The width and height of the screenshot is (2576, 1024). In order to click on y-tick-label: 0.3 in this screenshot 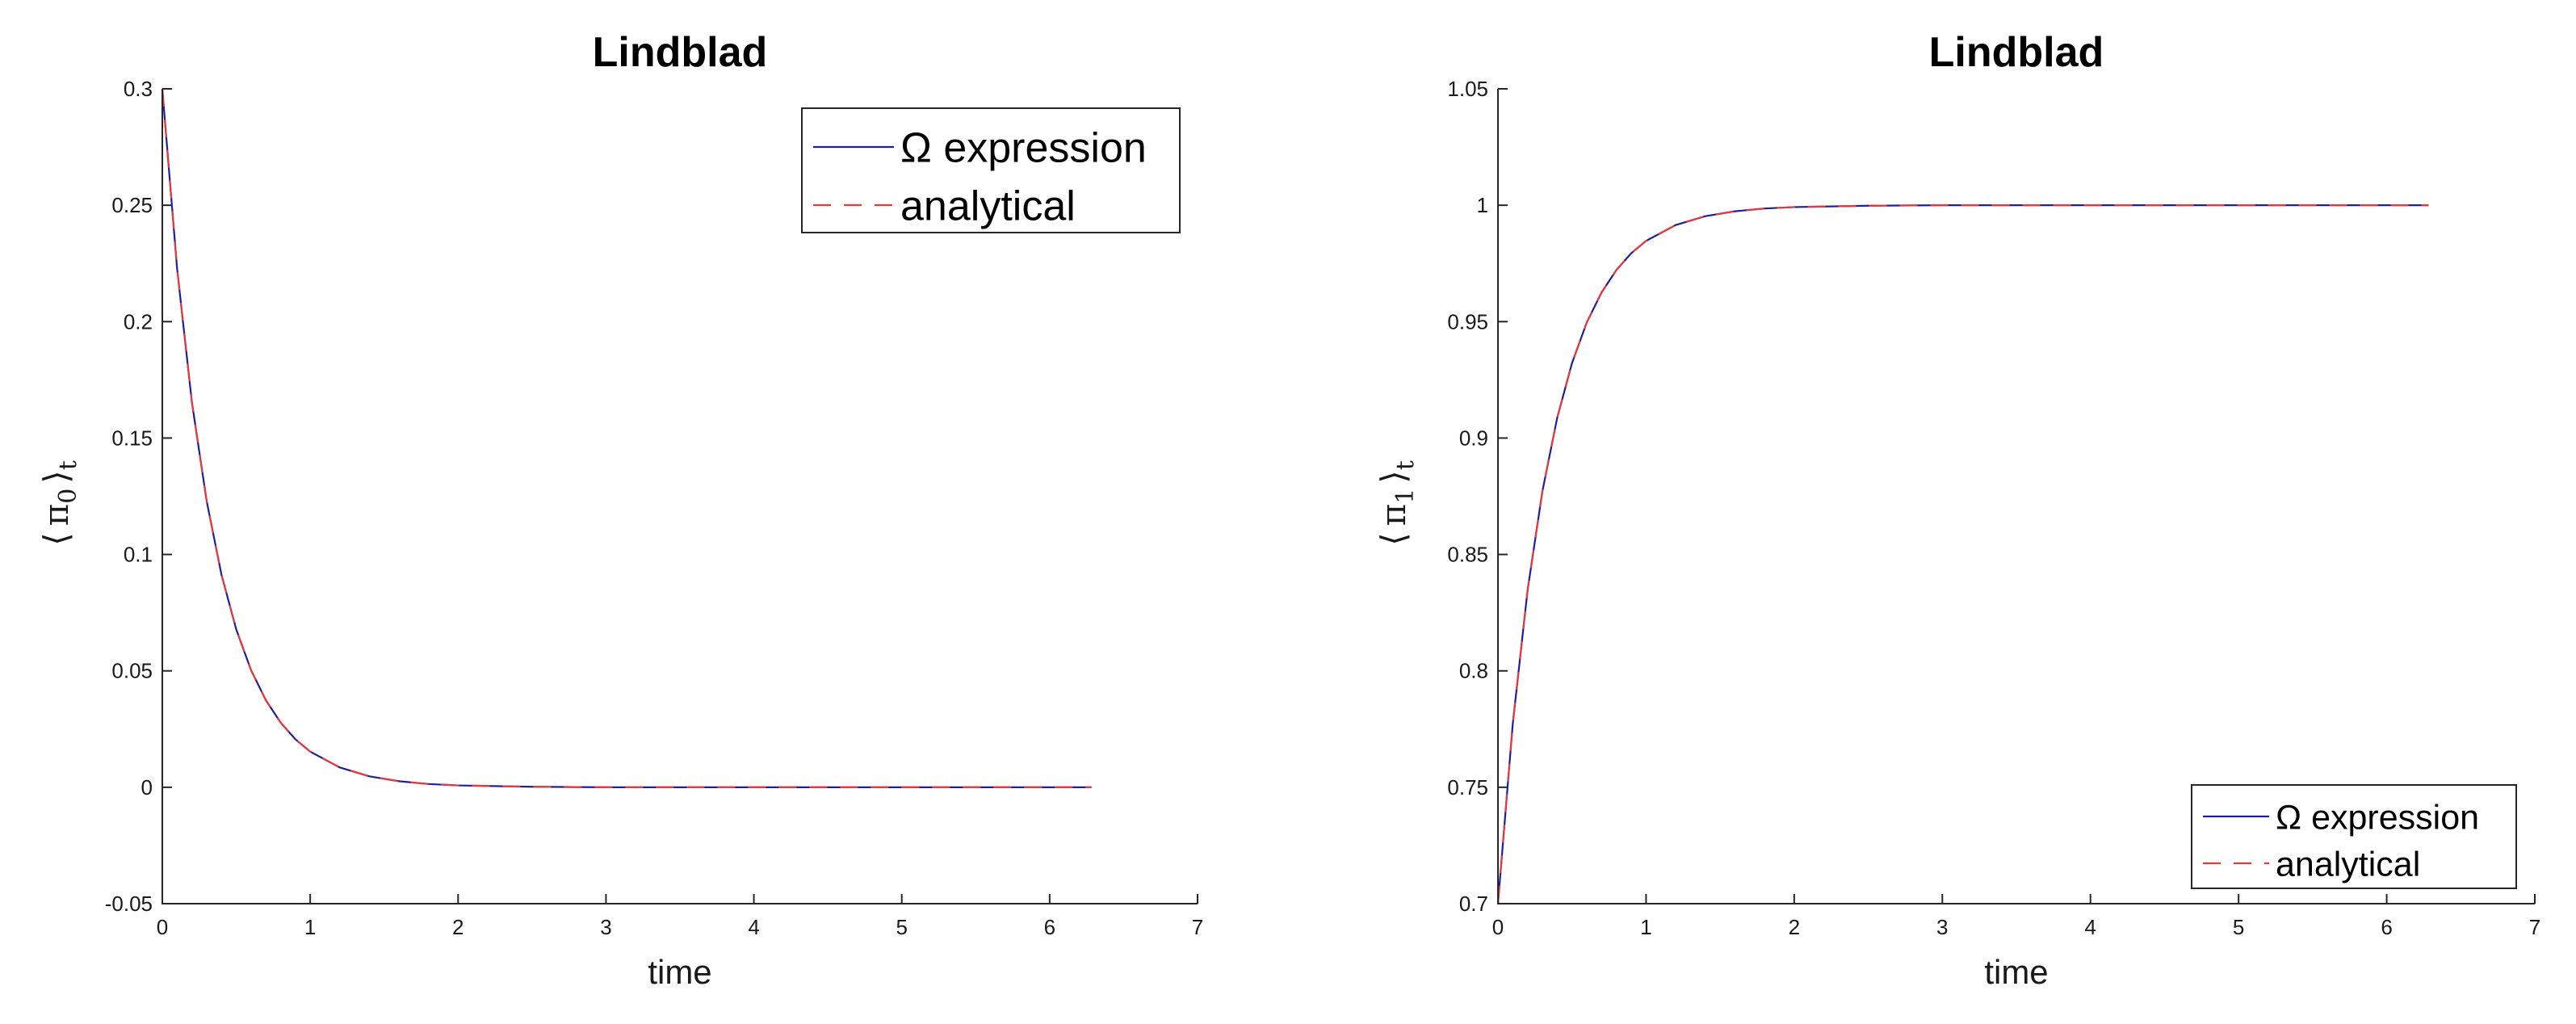, I will do `click(138, 89)`.